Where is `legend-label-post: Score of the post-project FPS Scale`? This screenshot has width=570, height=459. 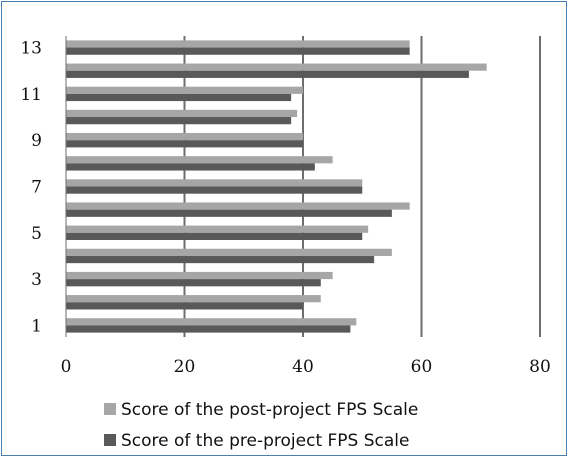
legend-label-post: Score of the post-project FPS Scale is located at coordinates (269, 410).